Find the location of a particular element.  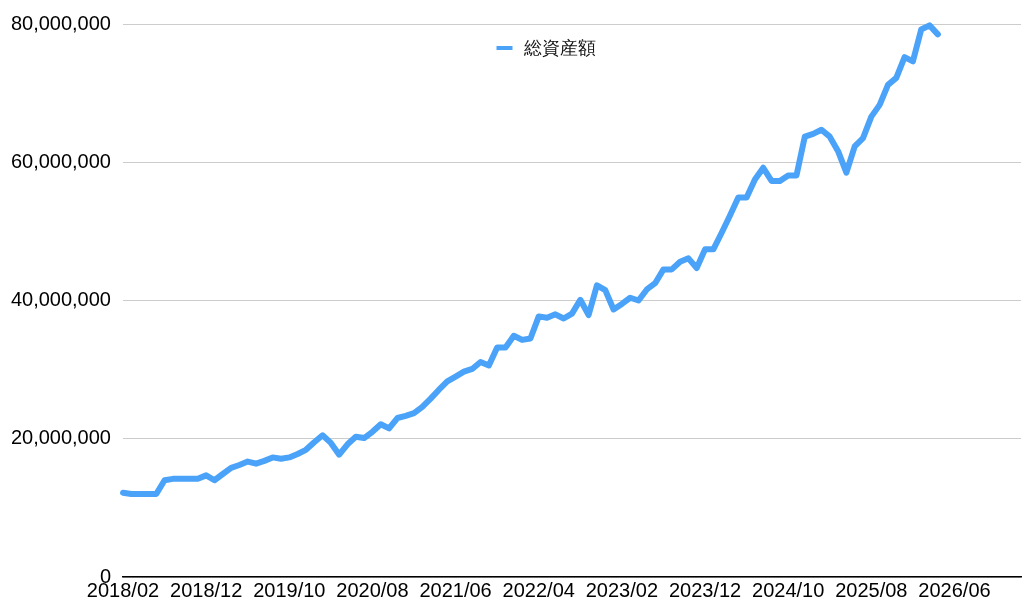

x-tick-label: 2020/08 is located at coordinates (372, 589).